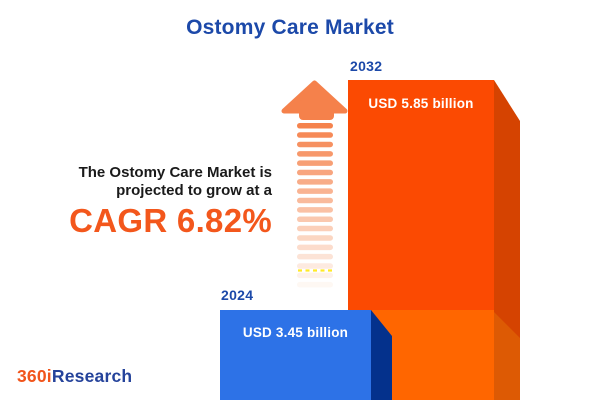 The width and height of the screenshot is (600, 400). I want to click on bar-2024-side, so click(381, 355).